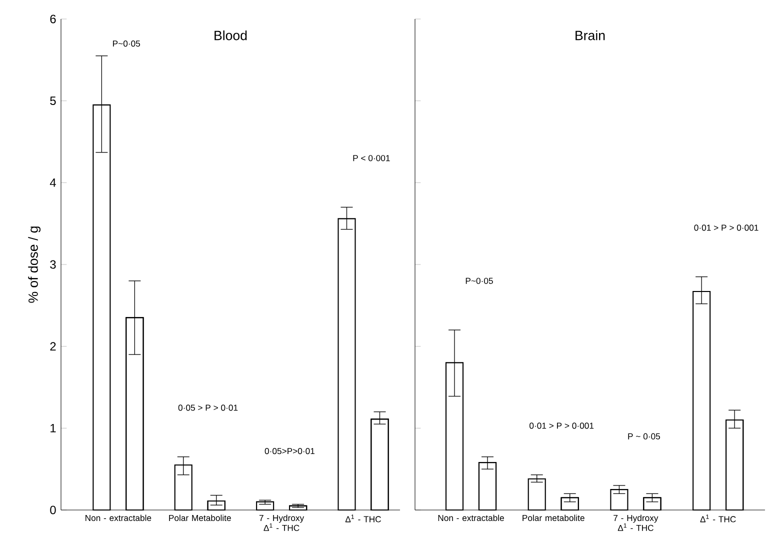 The height and width of the screenshot is (542, 769). Describe the element at coordinates (371, 158) in the screenshot. I see `annotation: P < 0·001` at that location.